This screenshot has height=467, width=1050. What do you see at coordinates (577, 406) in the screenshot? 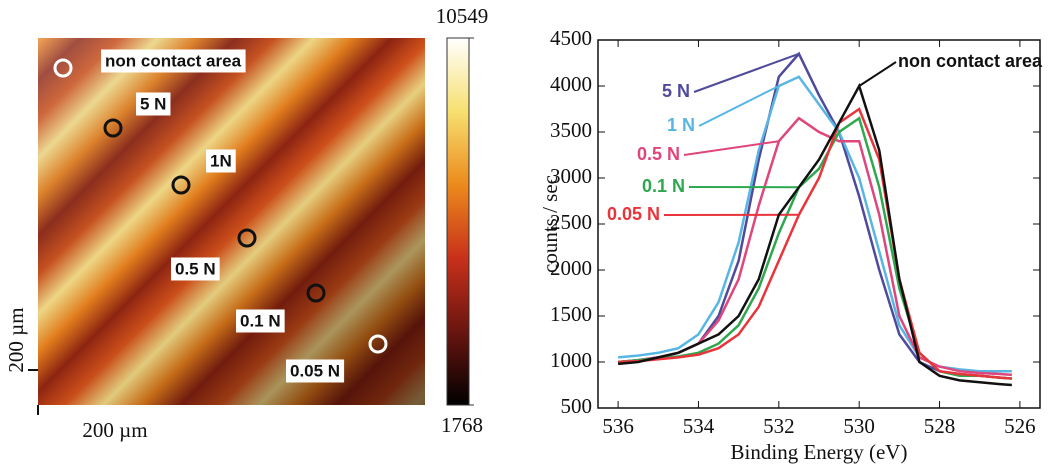
I see `y-tick-label: 500` at bounding box center [577, 406].